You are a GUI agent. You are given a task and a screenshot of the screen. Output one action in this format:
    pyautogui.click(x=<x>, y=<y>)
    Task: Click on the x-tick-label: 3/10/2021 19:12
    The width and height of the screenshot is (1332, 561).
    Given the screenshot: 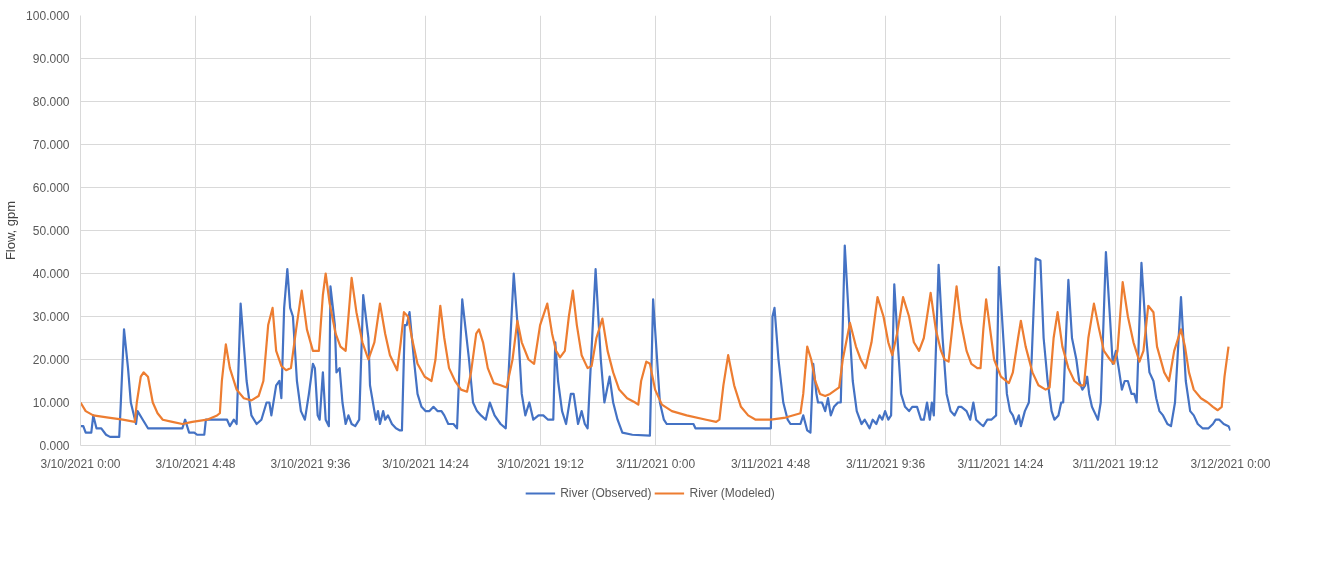 What is the action you would take?
    pyautogui.click(x=541, y=463)
    